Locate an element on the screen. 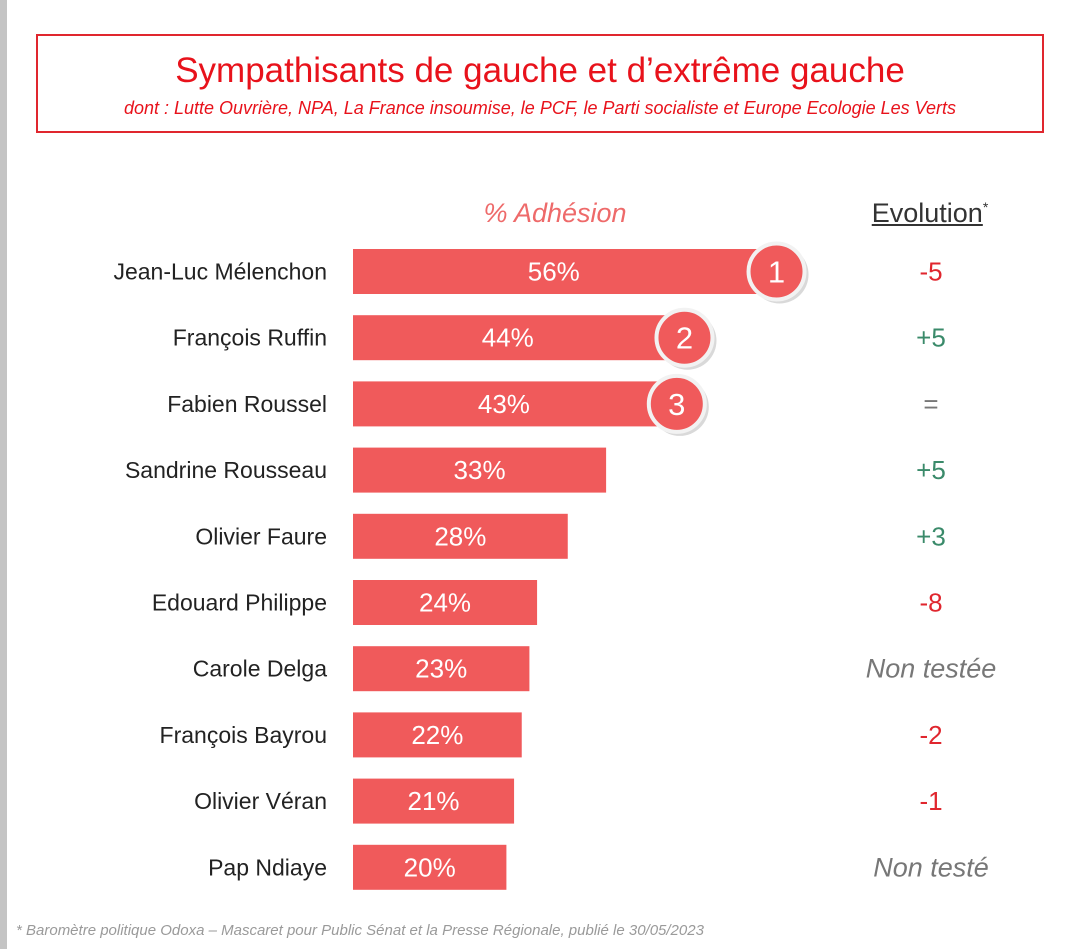 The height and width of the screenshot is (949, 1080). category-label: Pap Ndiaye is located at coordinates (267, 867).